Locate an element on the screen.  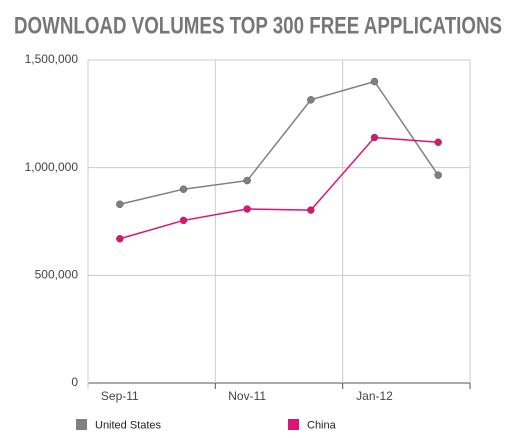
x-tick-label: Nov-11 is located at coordinates (247, 396).